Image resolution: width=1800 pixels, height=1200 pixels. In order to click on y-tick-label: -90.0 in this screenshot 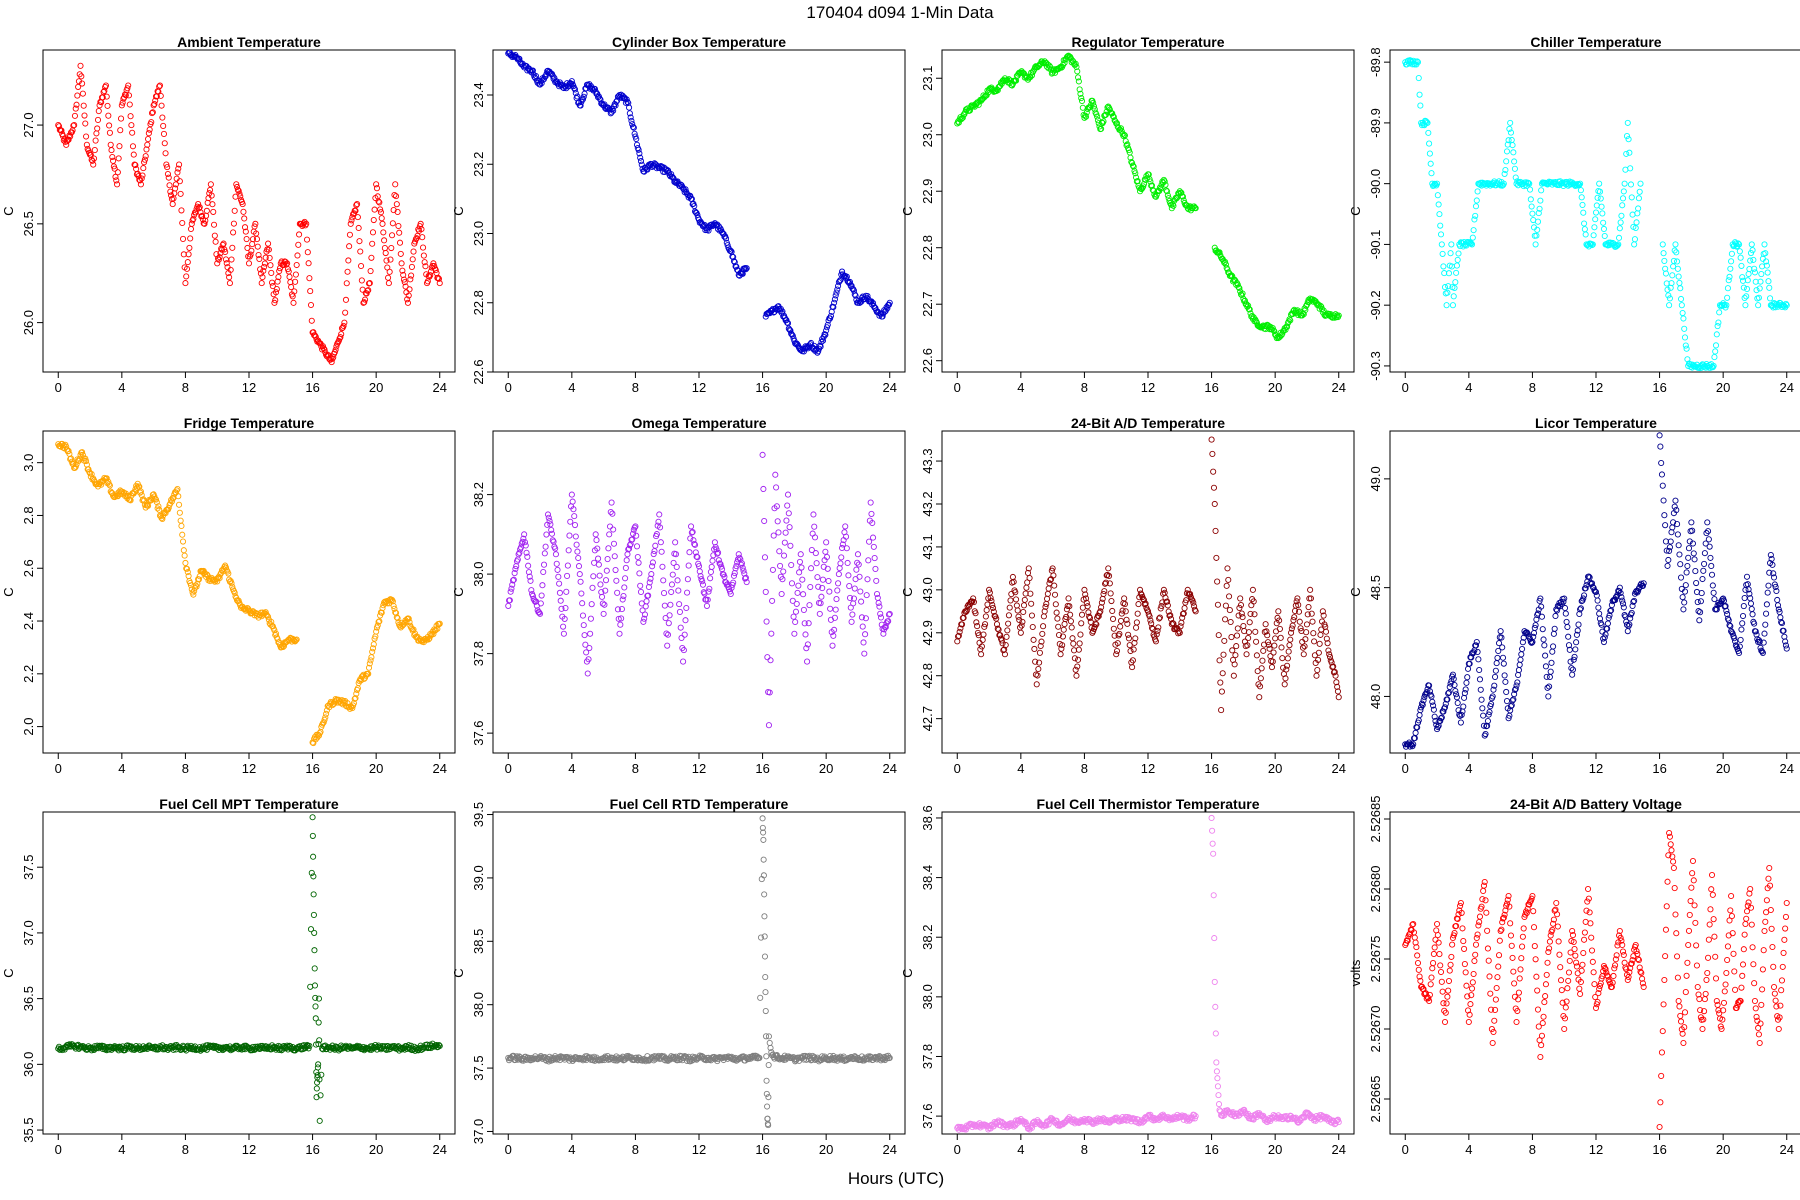, I will do `click(1375, 184)`.